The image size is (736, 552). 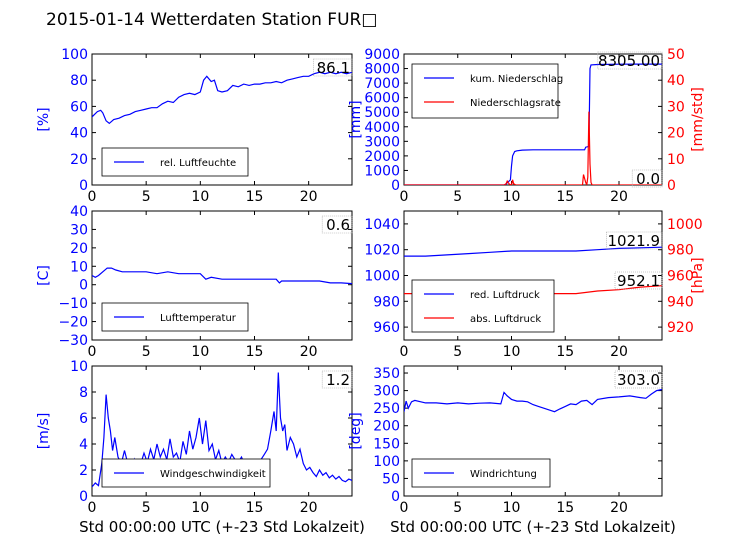 I want to click on x-axis-label-right: Std 00:00:00 UTC (+-23 Std Lokalzeit), so click(x=533, y=527).